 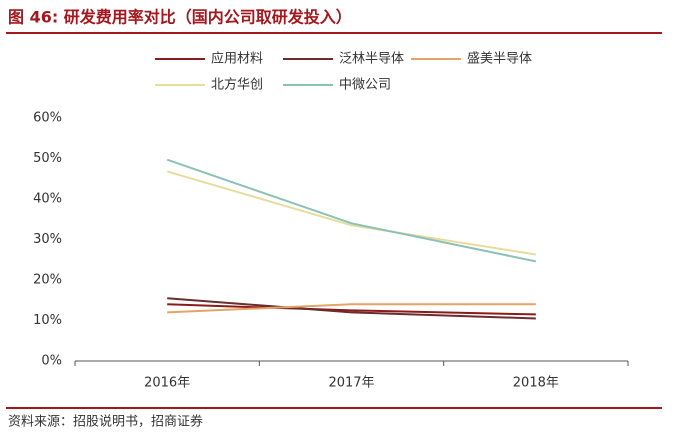 What do you see at coordinates (371, 59) in the screenshot?
I see `legend-label: 泛林半导体` at bounding box center [371, 59].